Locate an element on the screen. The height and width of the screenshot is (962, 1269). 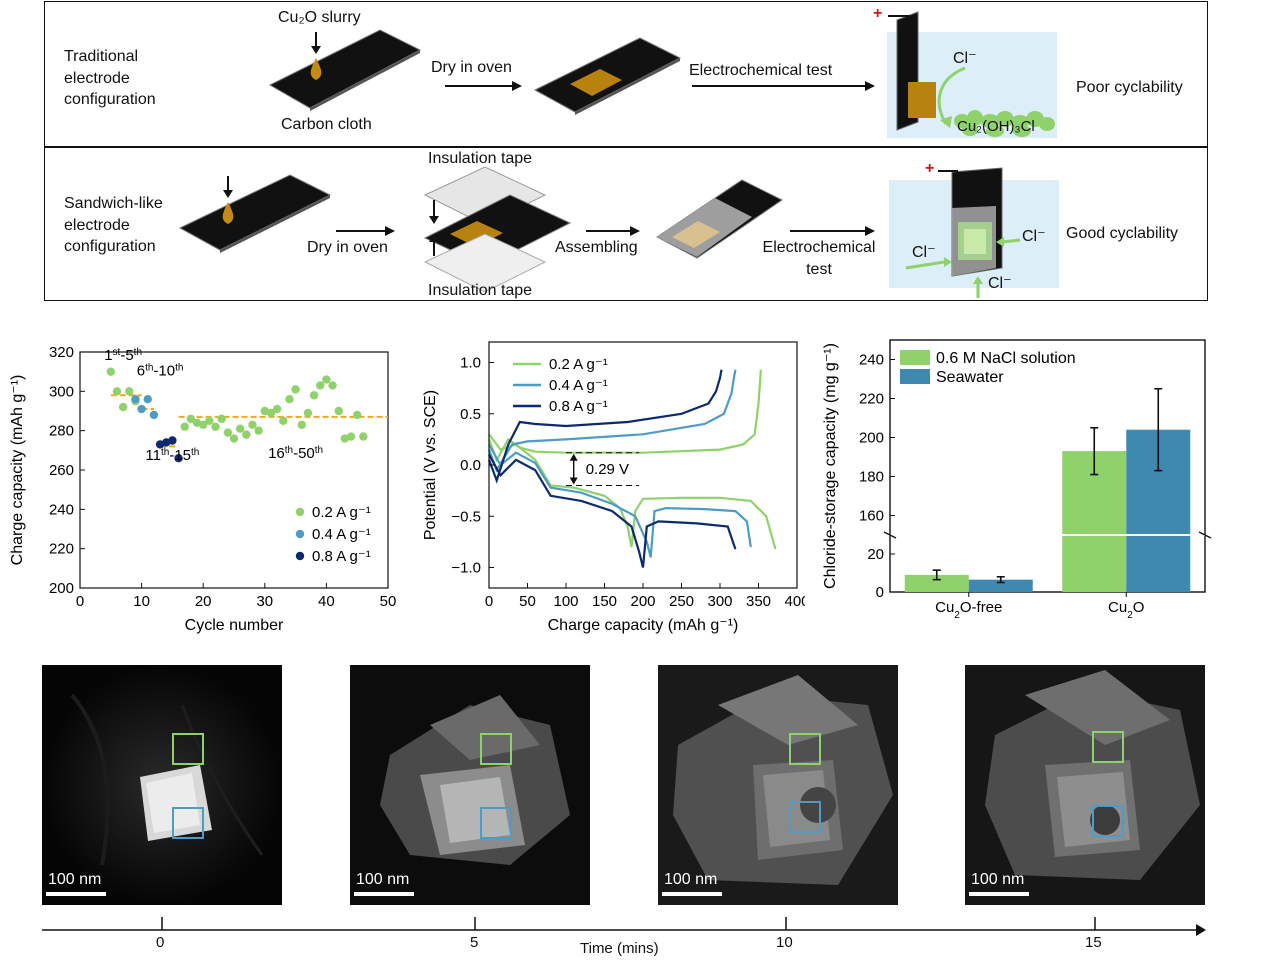
x-tick-label: 0 is located at coordinates (489, 601).